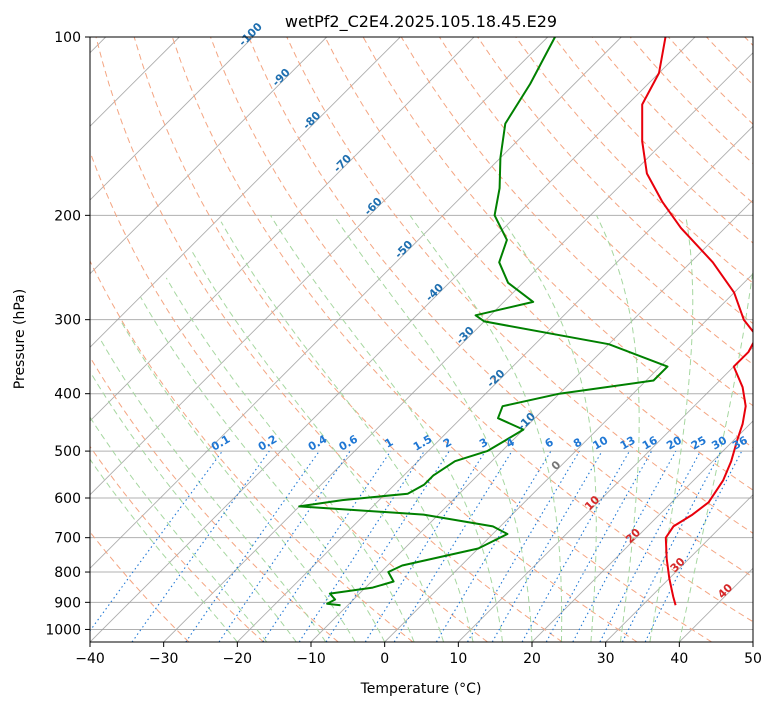  Describe the element at coordinates (532, 659) in the screenshot. I see `x-tick-label: 20` at that location.